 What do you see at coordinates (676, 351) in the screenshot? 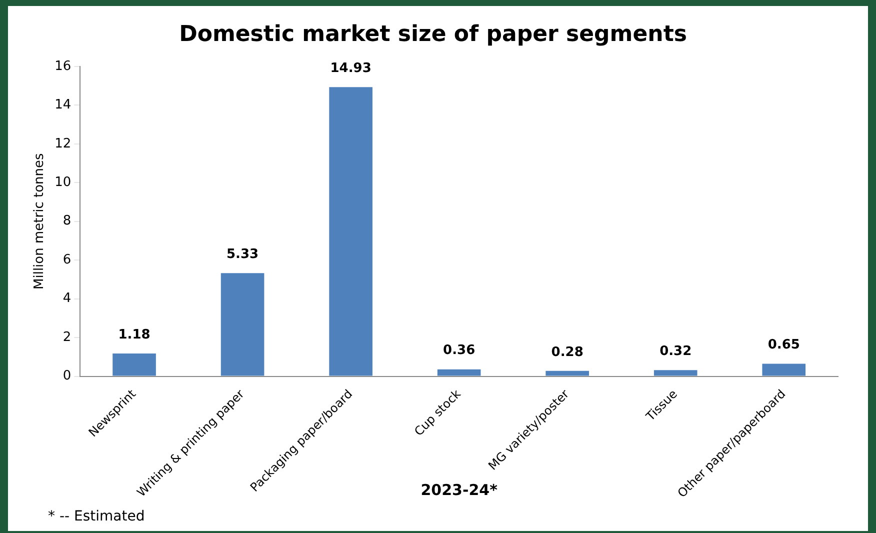
I see `data-label: 0.32` at bounding box center [676, 351].